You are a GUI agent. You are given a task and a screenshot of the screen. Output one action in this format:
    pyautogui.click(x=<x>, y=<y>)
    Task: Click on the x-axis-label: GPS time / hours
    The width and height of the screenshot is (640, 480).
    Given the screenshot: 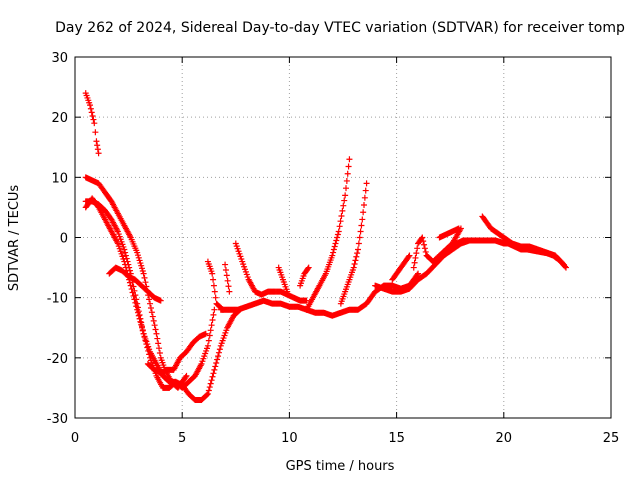 What is the action you would take?
    pyautogui.click(x=340, y=466)
    